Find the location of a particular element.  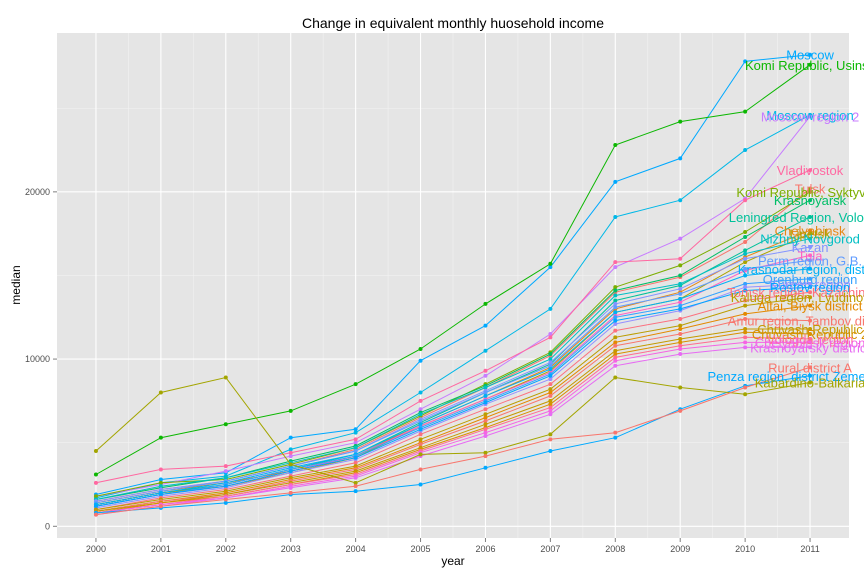

series-label: Kabardino-Balkaria is located at coordinates (809, 382).